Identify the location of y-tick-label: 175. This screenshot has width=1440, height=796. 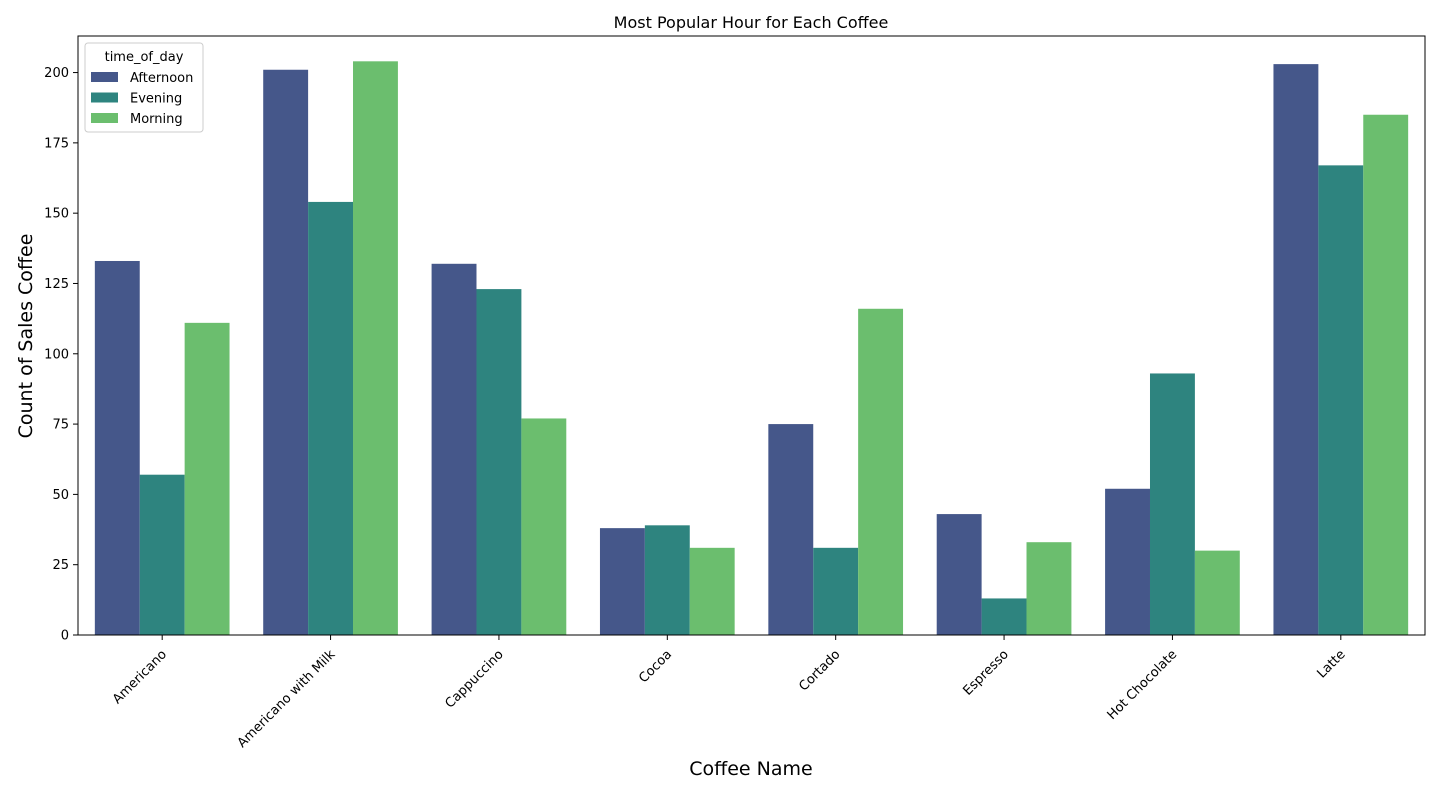
(56, 143).